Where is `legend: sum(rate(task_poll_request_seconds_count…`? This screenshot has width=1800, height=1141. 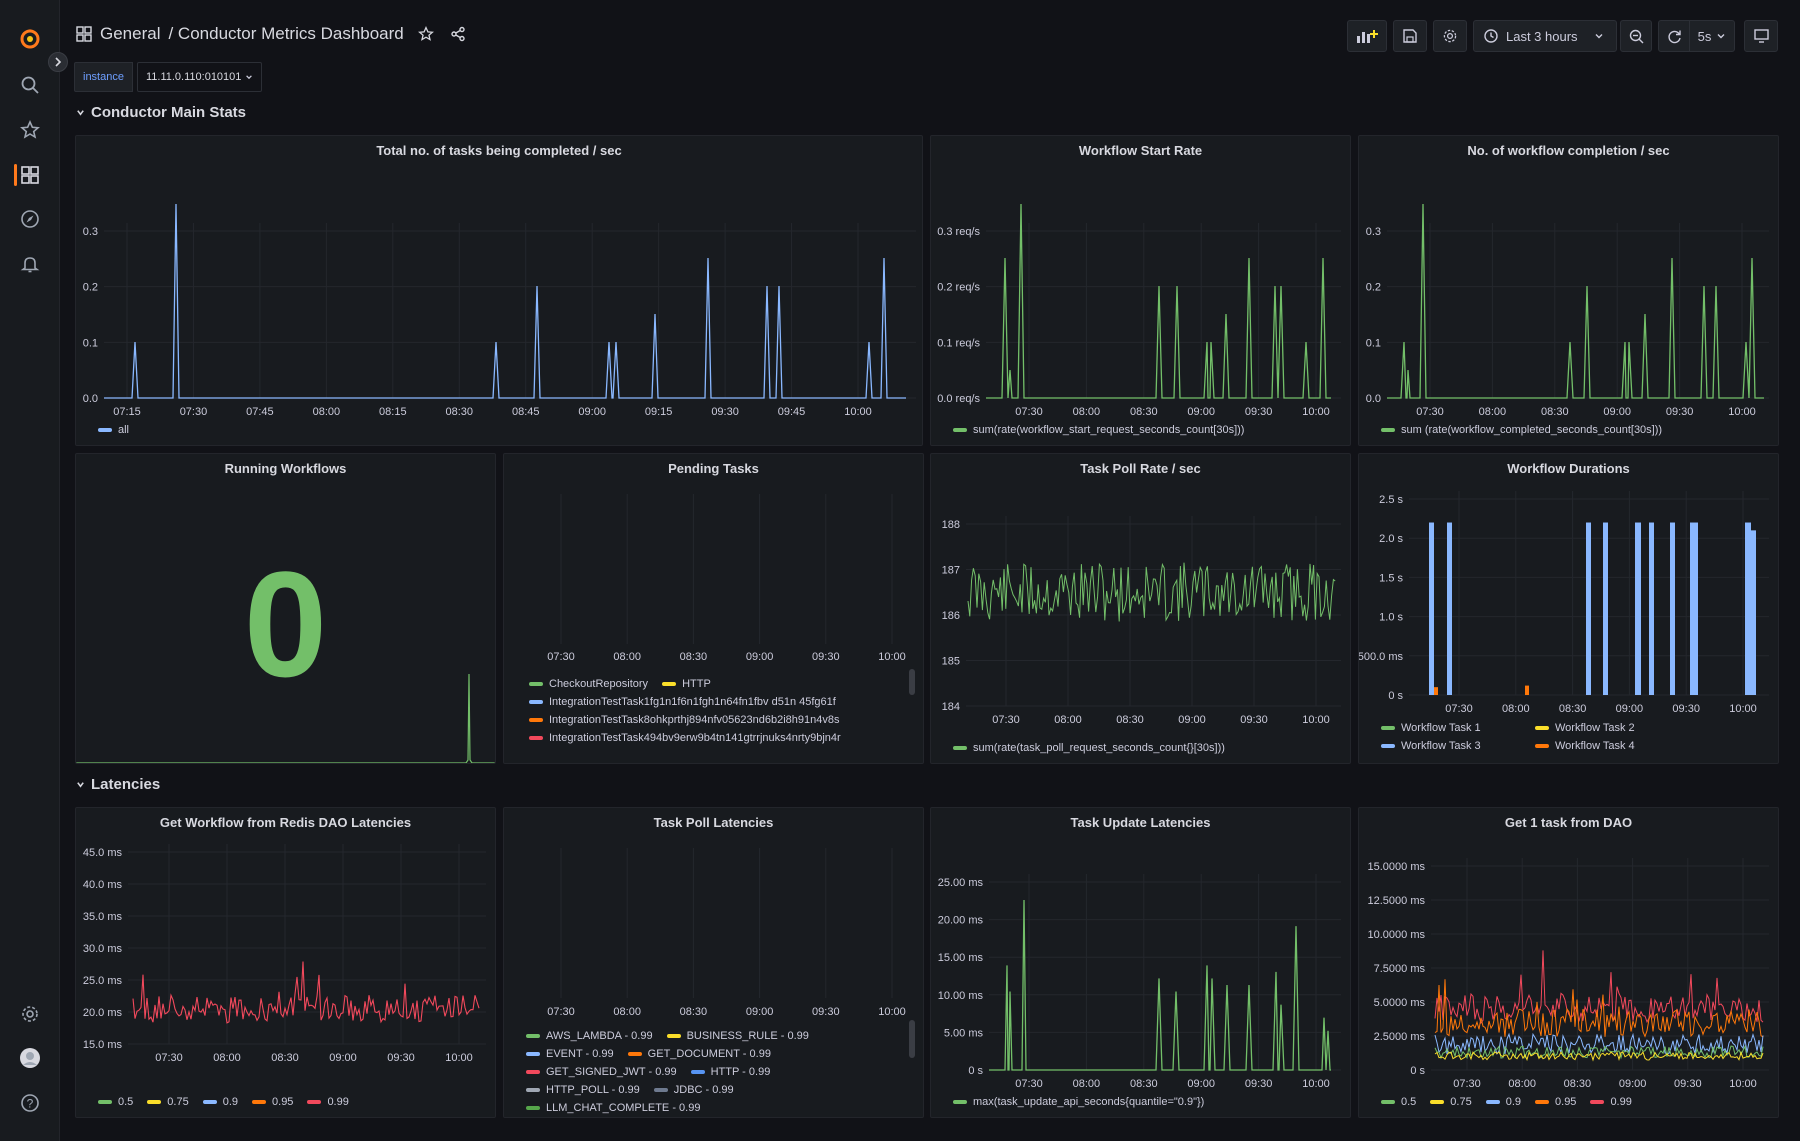
legend: sum(rate(task_poll_request_seconds_count… is located at coordinates (1089, 748).